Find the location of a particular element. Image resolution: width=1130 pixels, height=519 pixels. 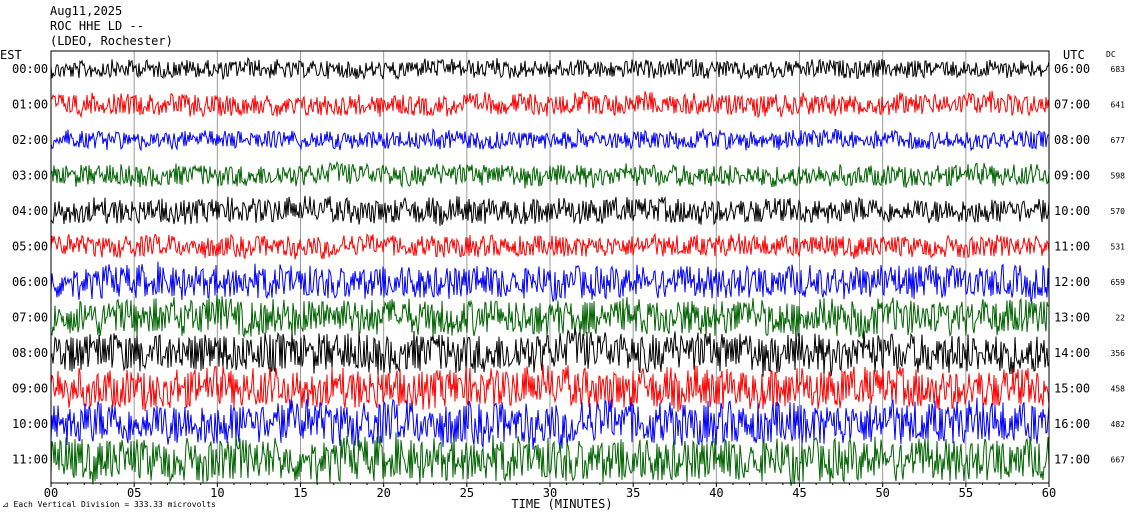

est-row-label: 08:00 is located at coordinates (30, 353).